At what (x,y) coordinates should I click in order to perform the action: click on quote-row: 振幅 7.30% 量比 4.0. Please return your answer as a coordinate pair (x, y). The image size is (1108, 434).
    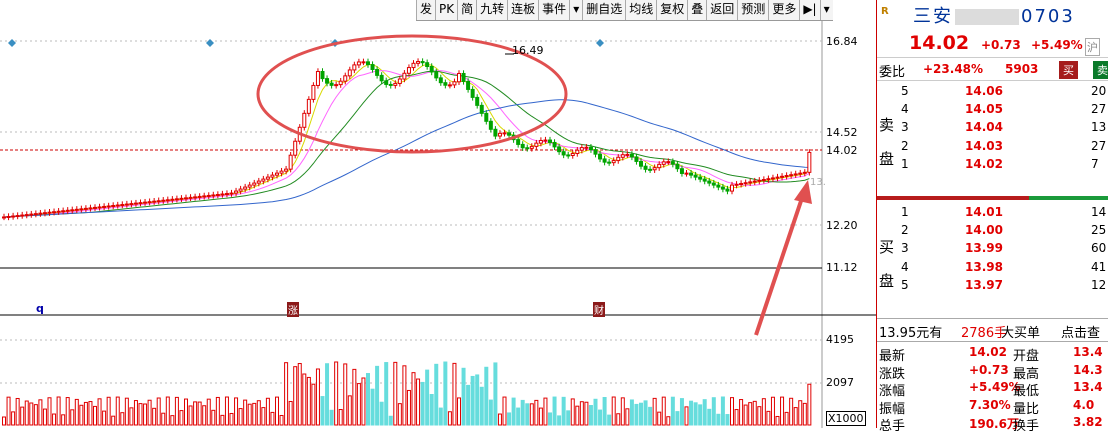
    Looking at the image, I should click on (992, 406).